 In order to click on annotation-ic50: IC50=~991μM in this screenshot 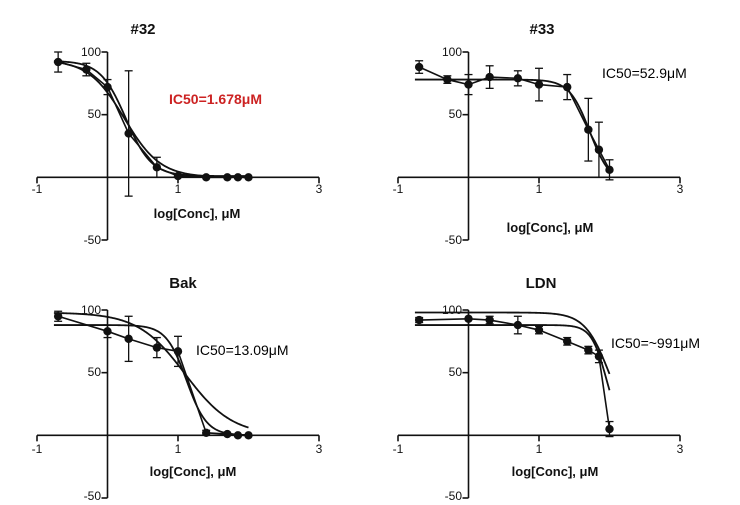, I will do `click(655, 343)`.